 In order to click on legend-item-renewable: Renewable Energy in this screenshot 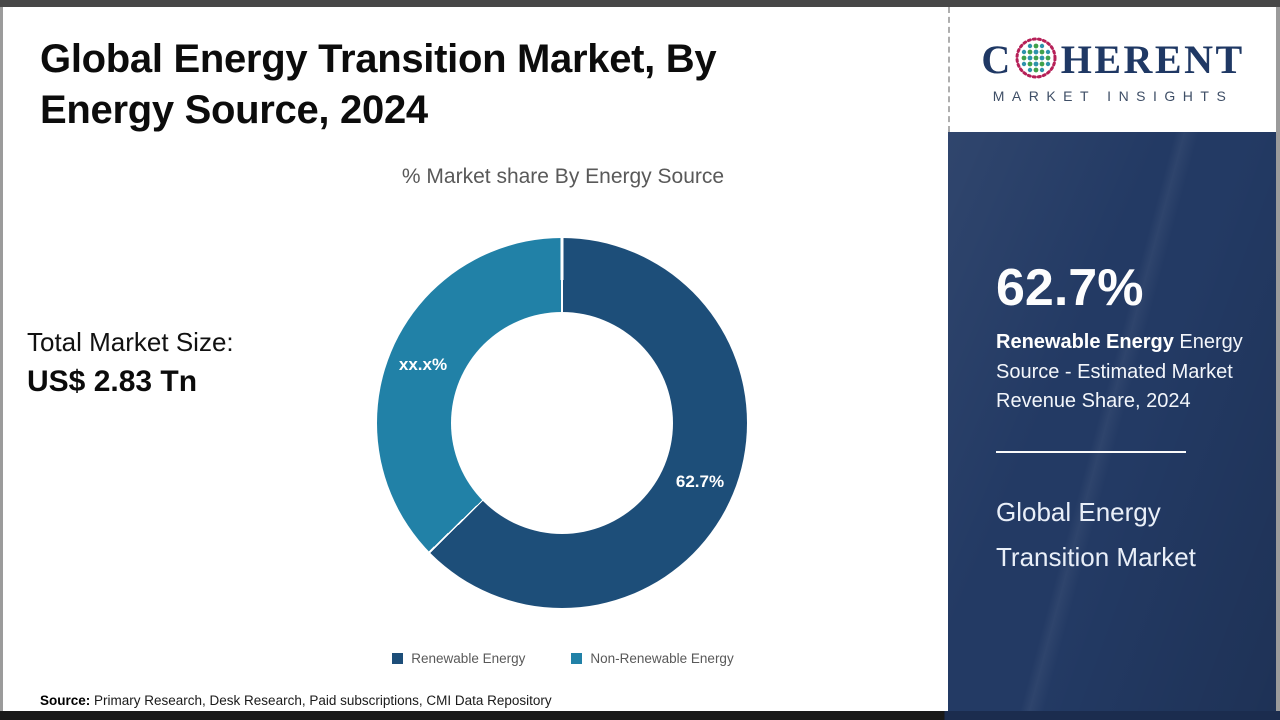, I will do `click(458, 658)`.